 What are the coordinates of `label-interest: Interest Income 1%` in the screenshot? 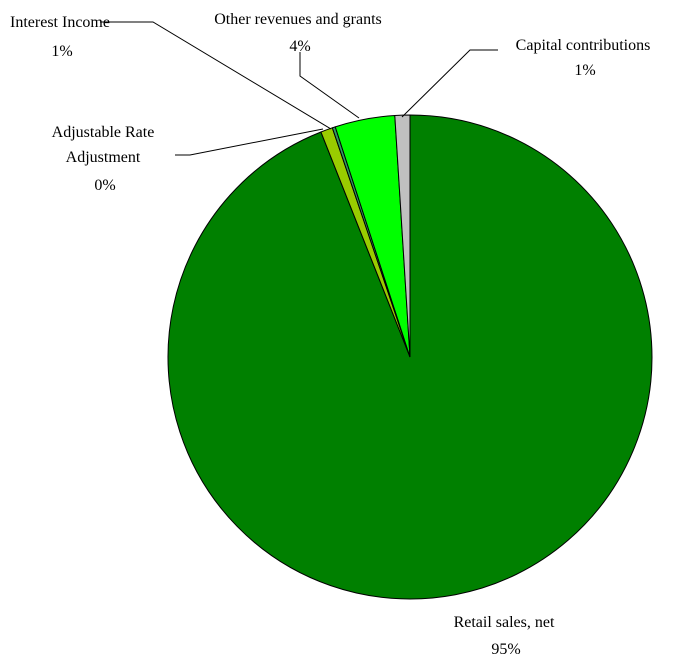 It's located at (62, 37).